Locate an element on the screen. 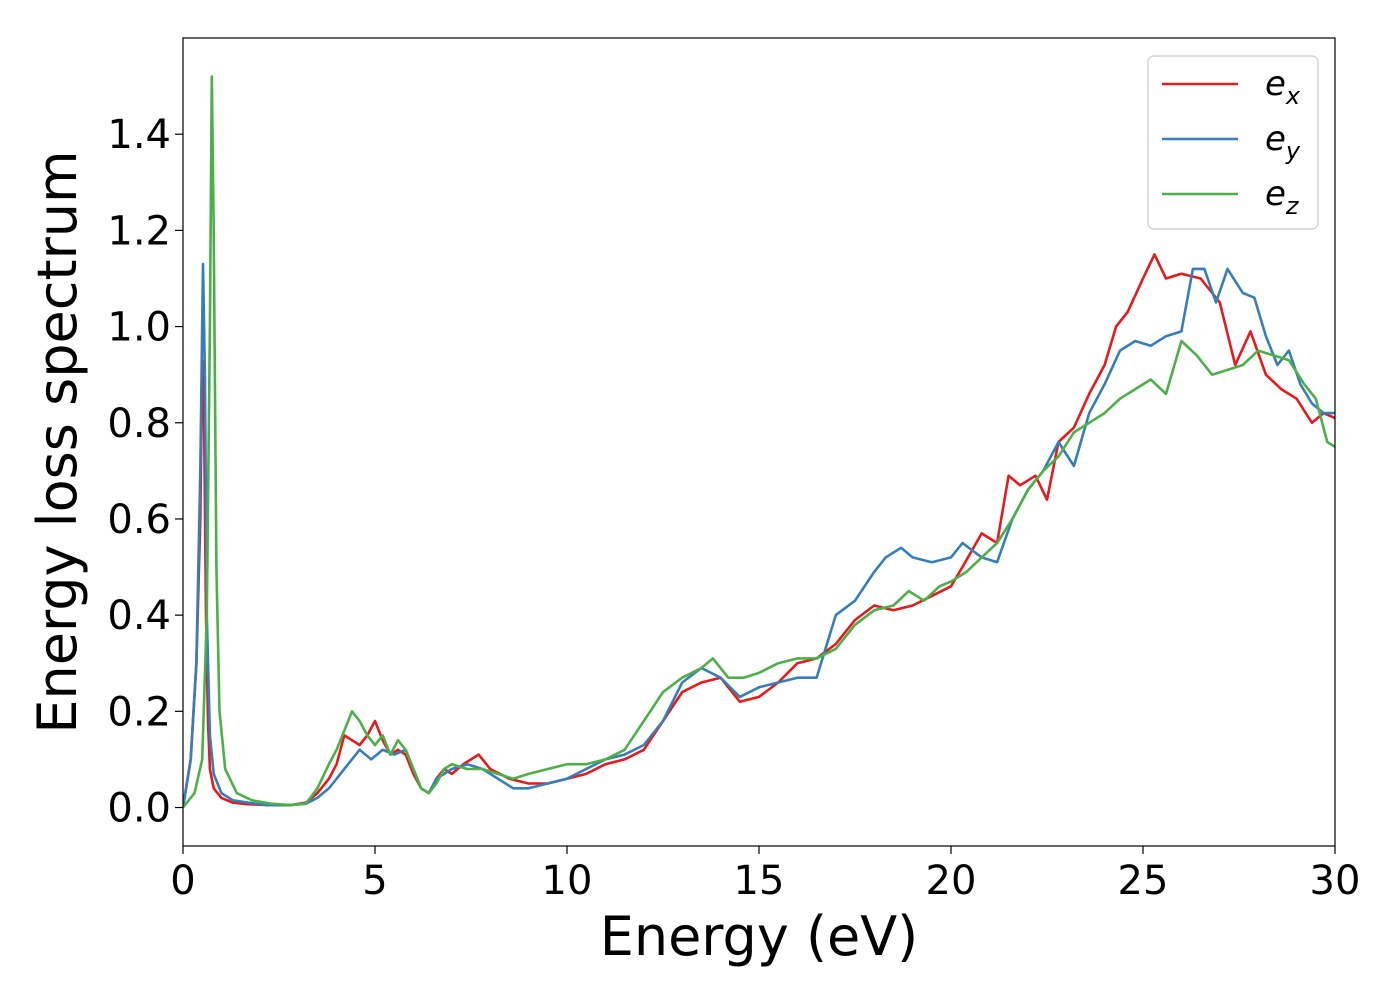 The width and height of the screenshot is (1400, 1000). legend-label-subscript: z is located at coordinates (1292, 206).